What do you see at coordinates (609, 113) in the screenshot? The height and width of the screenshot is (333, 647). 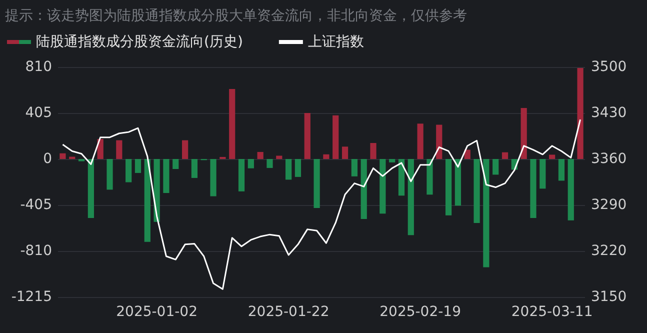 I see `y2-tick-label: 3430` at bounding box center [609, 113].